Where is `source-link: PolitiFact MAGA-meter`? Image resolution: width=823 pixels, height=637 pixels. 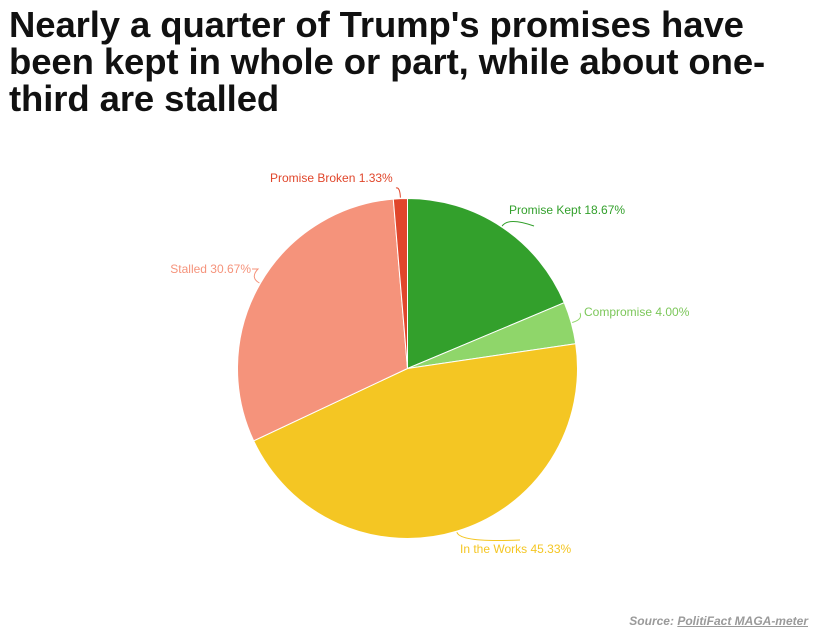 source-link: PolitiFact MAGA-meter is located at coordinates (742, 621).